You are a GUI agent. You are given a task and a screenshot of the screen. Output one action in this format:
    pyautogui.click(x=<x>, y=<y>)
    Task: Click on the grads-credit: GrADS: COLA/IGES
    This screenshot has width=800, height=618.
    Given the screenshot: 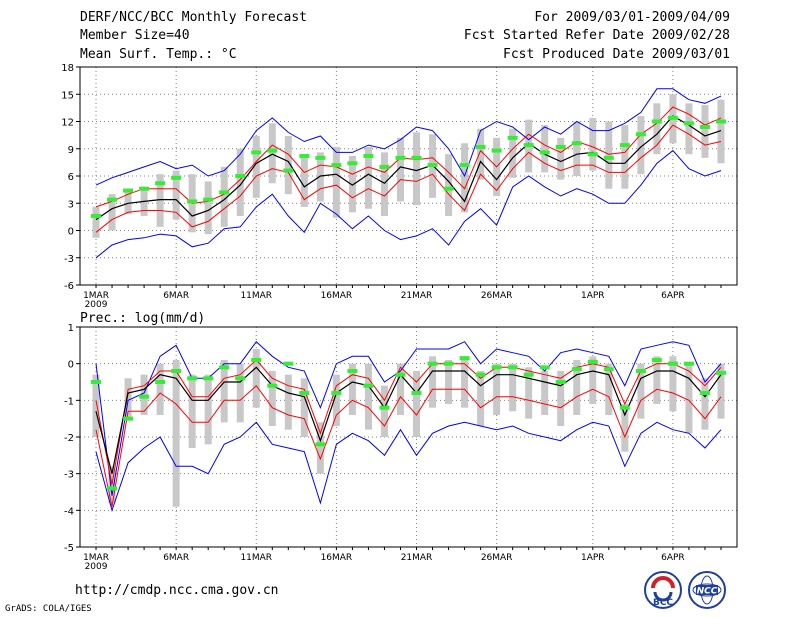 What is the action you would take?
    pyautogui.click(x=48, y=609)
    